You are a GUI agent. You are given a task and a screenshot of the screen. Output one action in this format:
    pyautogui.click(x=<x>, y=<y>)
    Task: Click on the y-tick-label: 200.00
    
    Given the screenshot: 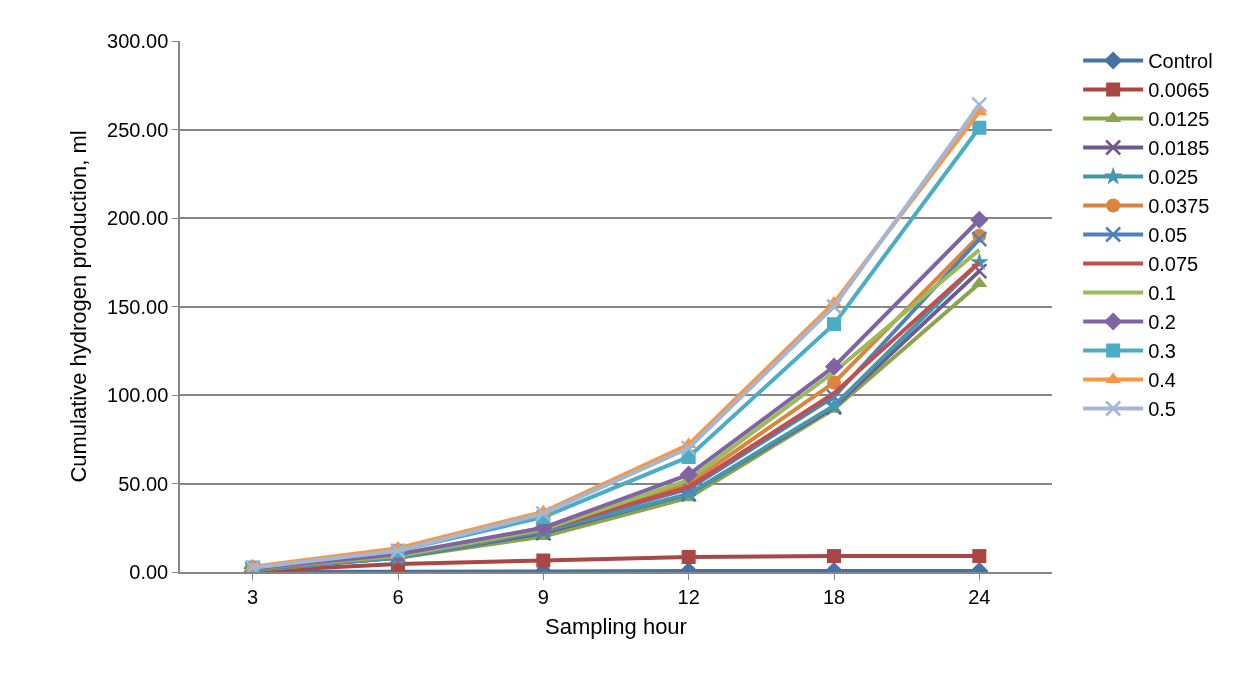 What is the action you would take?
    pyautogui.click(x=138, y=218)
    